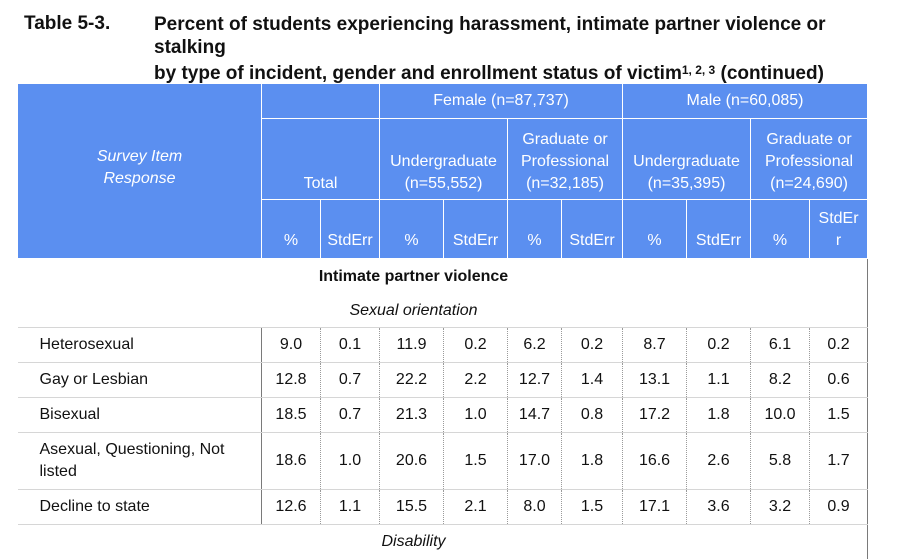  Describe the element at coordinates (592, 380) in the screenshot. I see `table-cell: 1.4` at that location.